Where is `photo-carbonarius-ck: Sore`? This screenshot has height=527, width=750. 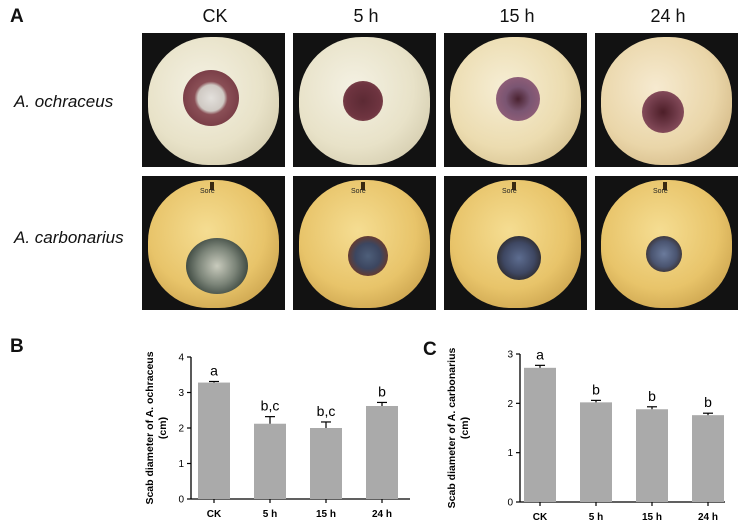
photo-carbonarius-ck: Sore is located at coordinates (213, 243).